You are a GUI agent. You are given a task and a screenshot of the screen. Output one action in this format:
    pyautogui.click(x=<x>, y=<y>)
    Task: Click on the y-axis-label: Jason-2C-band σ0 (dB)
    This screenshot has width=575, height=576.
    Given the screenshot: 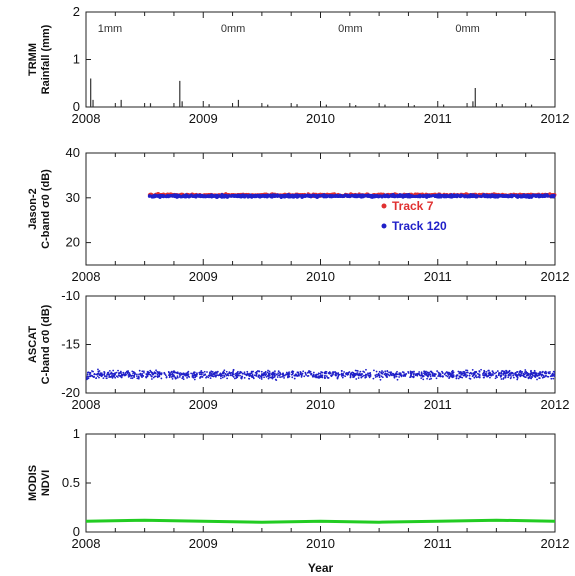 What is the action you would take?
    pyautogui.click(x=39, y=209)
    